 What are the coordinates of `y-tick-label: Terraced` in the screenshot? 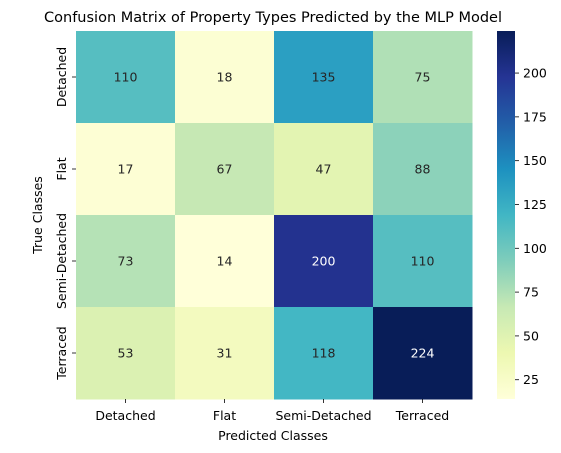 It's located at (61, 353).